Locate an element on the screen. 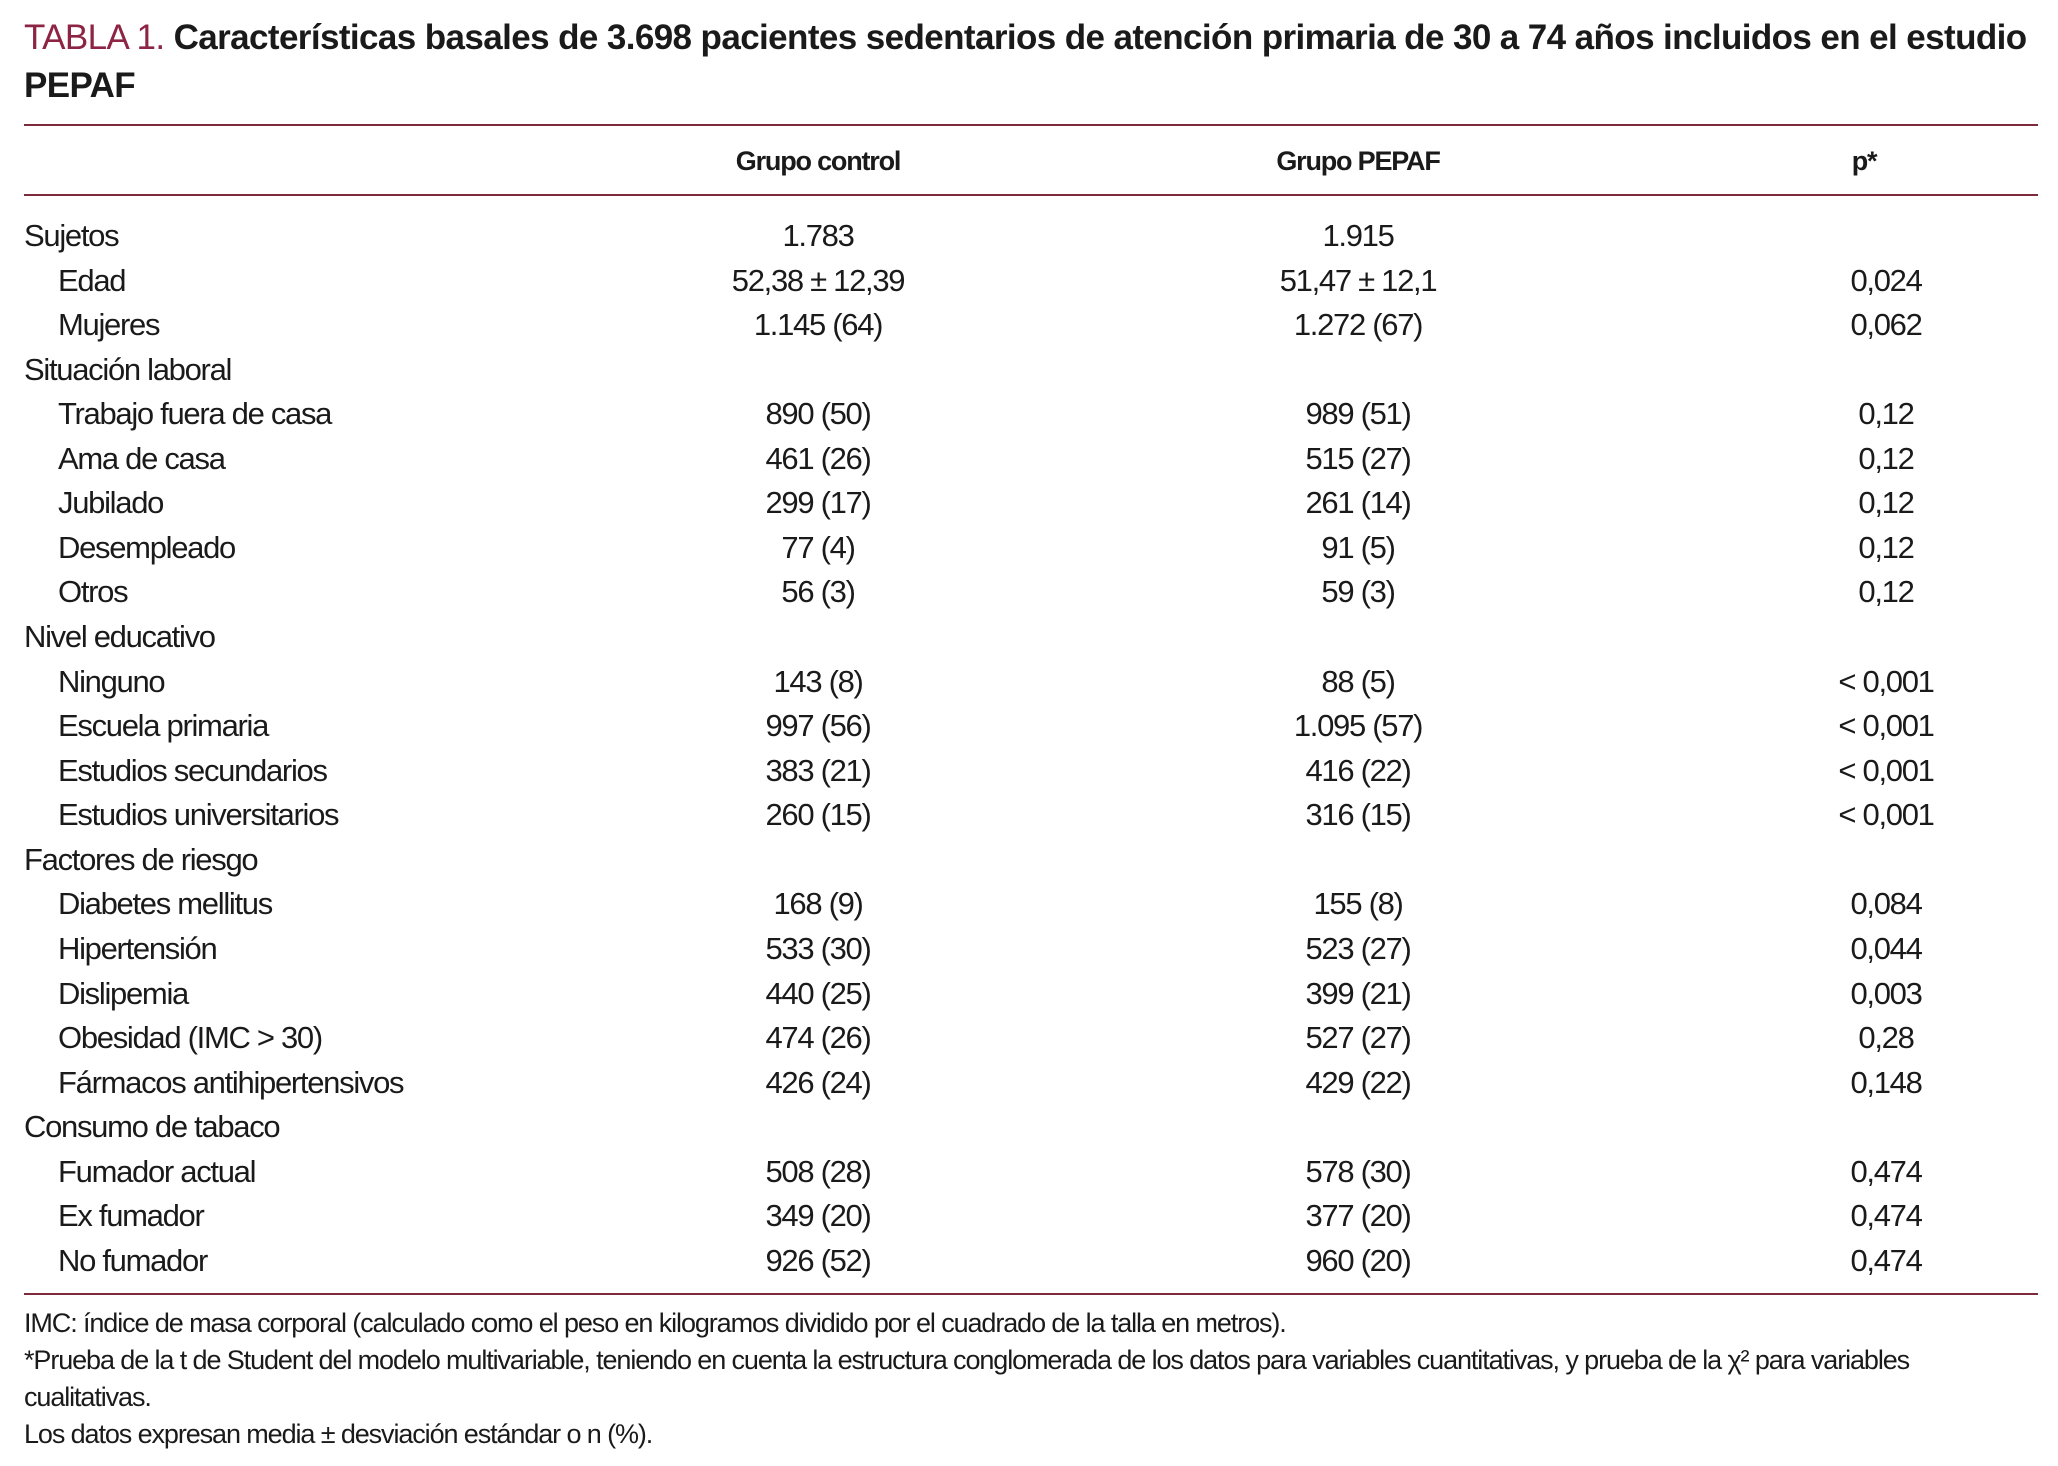  cell-control: 299 (17) is located at coordinates (818, 503).